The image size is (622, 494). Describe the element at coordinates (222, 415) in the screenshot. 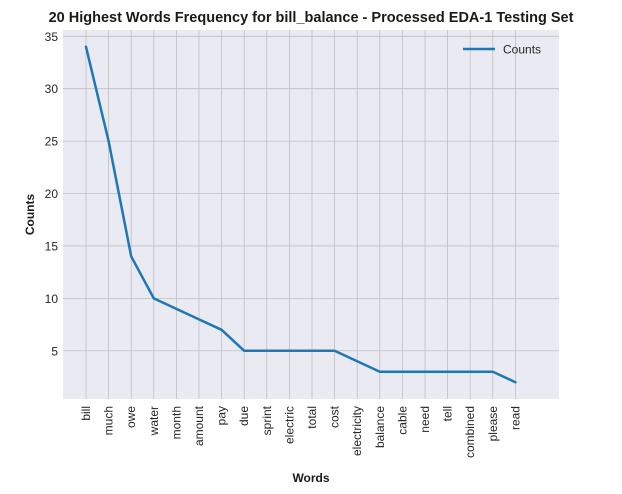

I see `x-tick-label: pay` at that location.